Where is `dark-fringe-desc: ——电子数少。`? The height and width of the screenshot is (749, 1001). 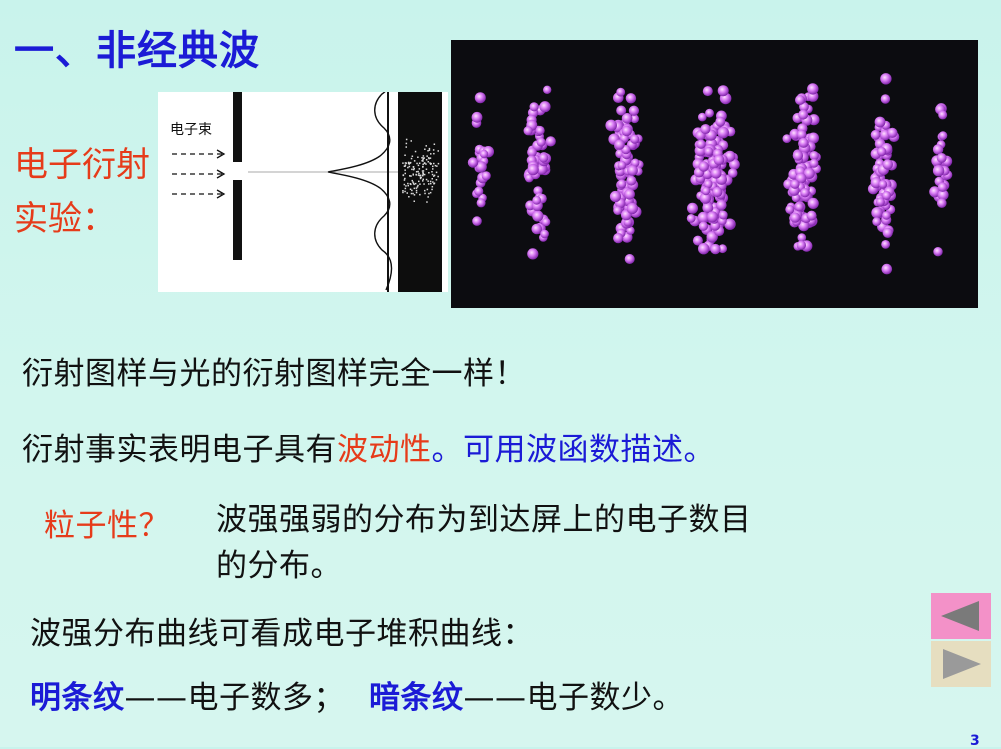
dark-fringe-desc: ——电子数少。 is located at coordinates (573, 698).